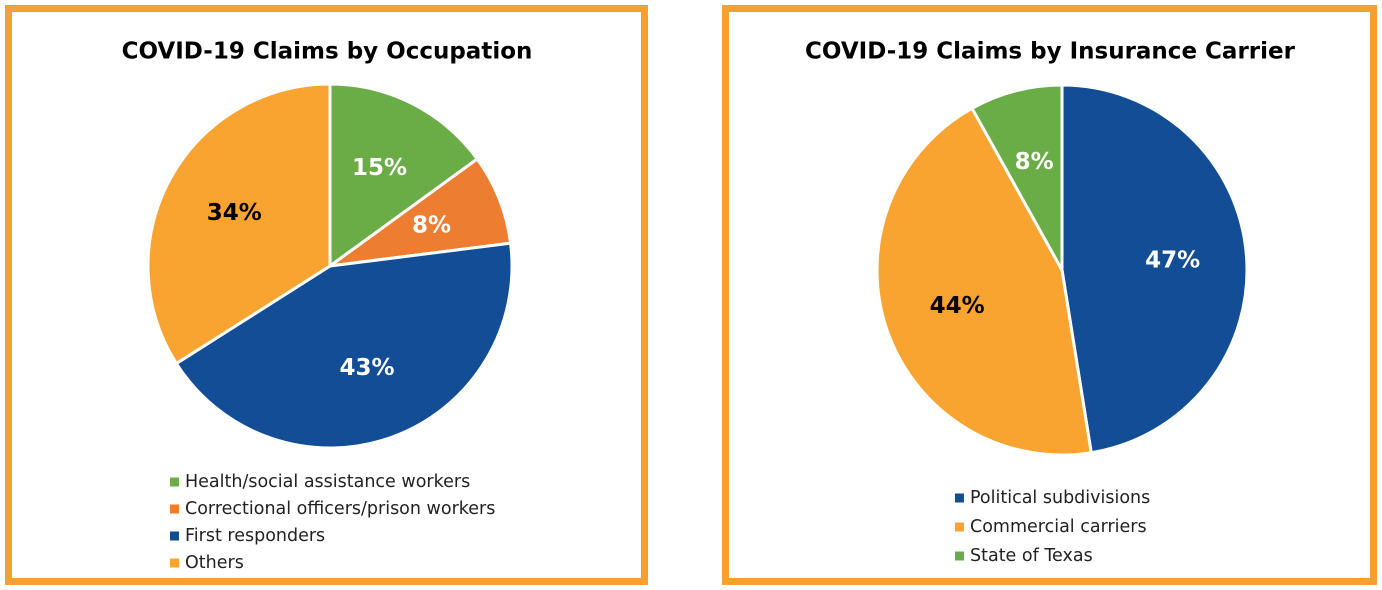  Describe the element at coordinates (255, 536) in the screenshot. I see `legend-label: First responders` at that location.